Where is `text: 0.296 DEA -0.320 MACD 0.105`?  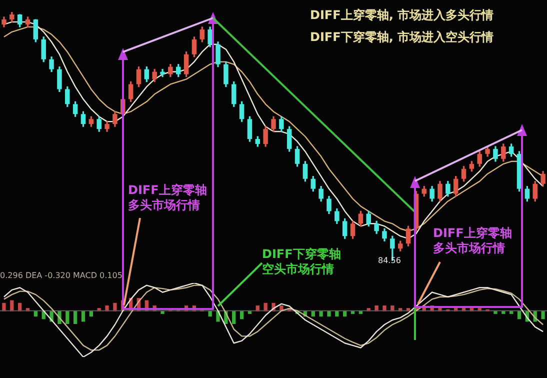 text: 0.296 DEA -0.320 MACD 0.105 is located at coordinates (61, 276).